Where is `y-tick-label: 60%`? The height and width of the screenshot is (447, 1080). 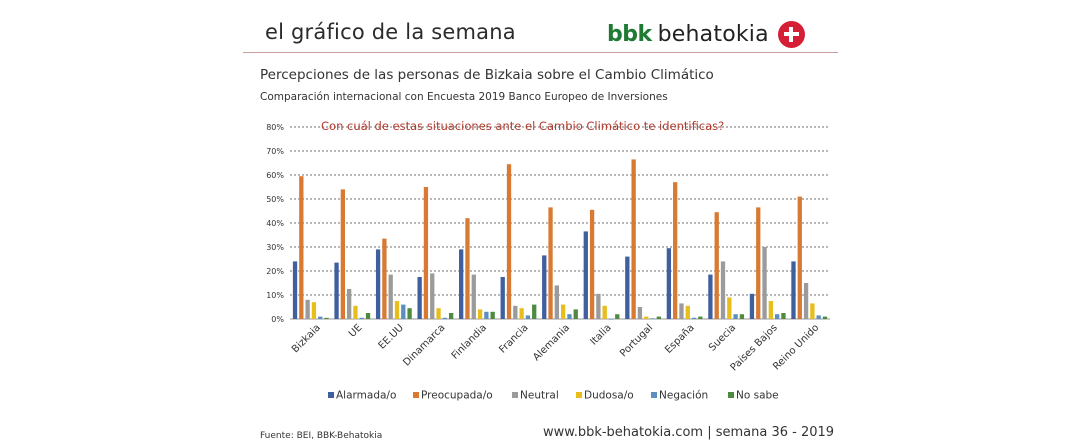
y-tick-label: 60% is located at coordinates (275, 175).